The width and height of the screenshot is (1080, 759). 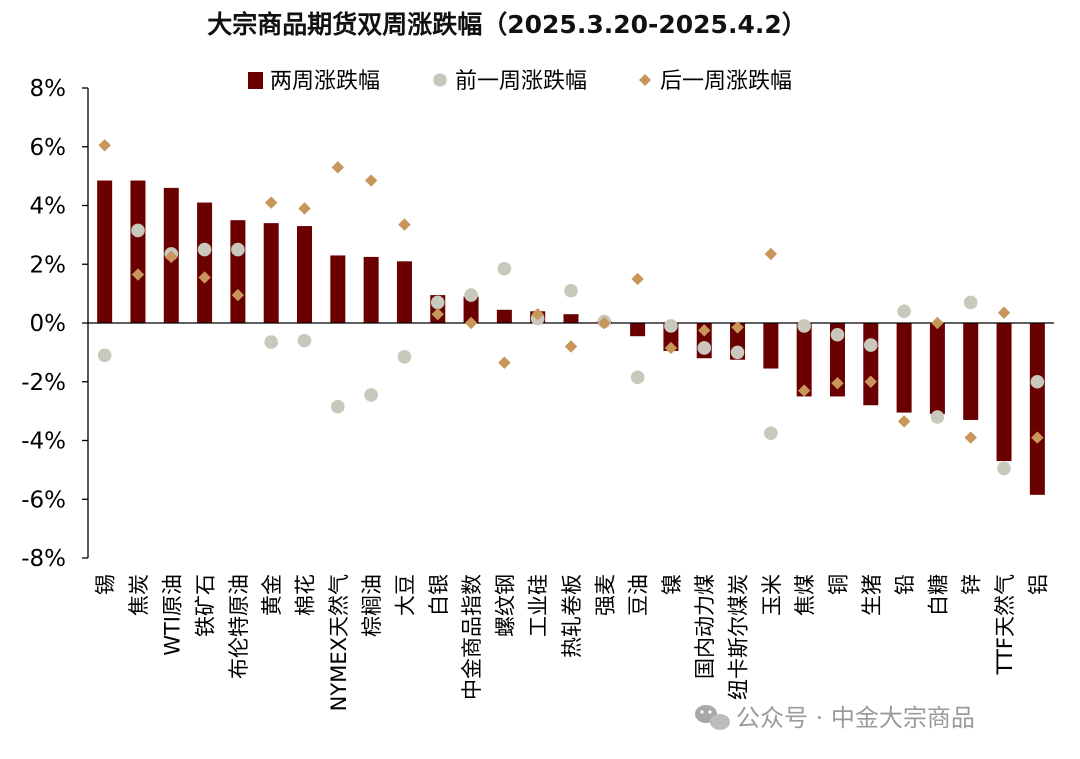 I want to click on prev-week-point-白银, so click(x=437, y=302).